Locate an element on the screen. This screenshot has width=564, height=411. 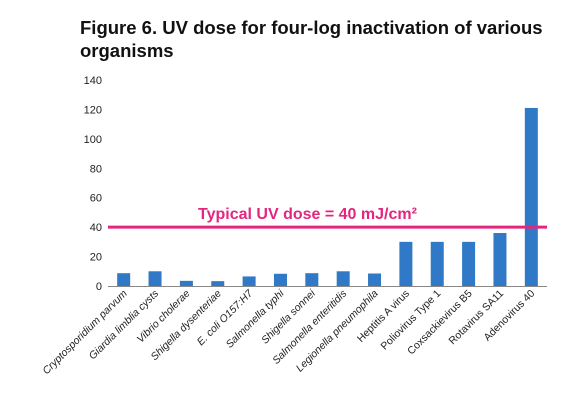
x-category-label: Rotavirus SA11 is located at coordinates (477, 318).